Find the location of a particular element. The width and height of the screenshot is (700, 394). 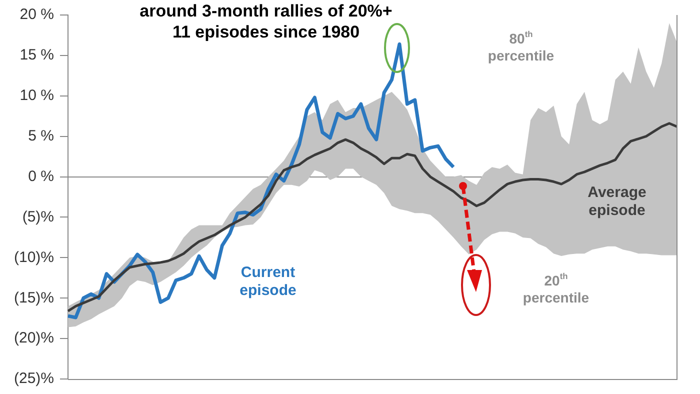

y-tick-label: 0 % is located at coordinates (41, 176).